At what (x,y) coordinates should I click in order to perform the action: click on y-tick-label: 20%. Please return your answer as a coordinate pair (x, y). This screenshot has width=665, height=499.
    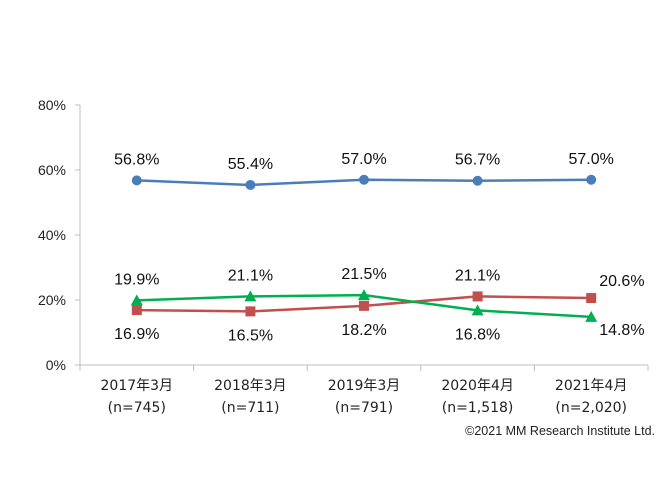
    Looking at the image, I should click on (52, 300).